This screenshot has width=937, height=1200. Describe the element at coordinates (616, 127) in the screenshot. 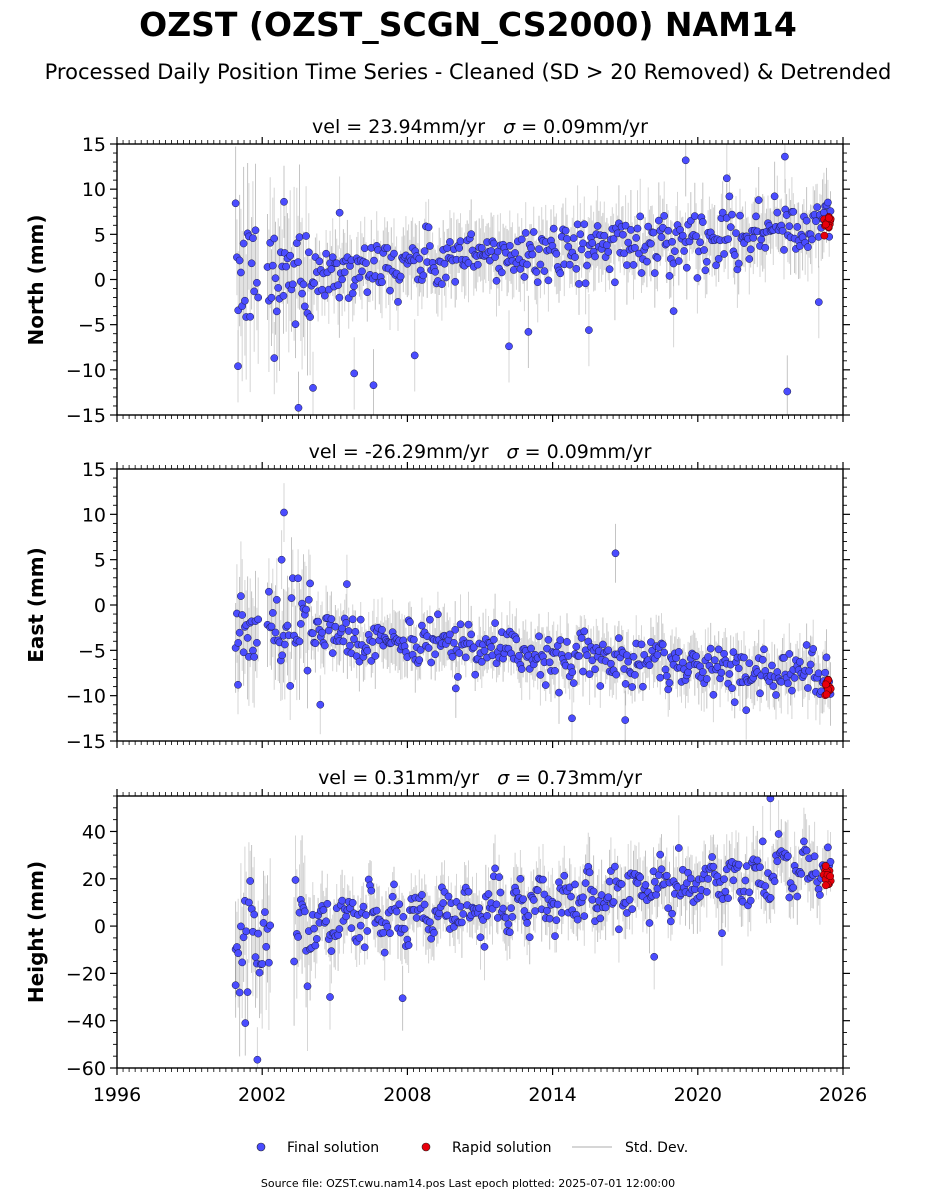

I see `north-sigma-unit: mm/yr` at that location.